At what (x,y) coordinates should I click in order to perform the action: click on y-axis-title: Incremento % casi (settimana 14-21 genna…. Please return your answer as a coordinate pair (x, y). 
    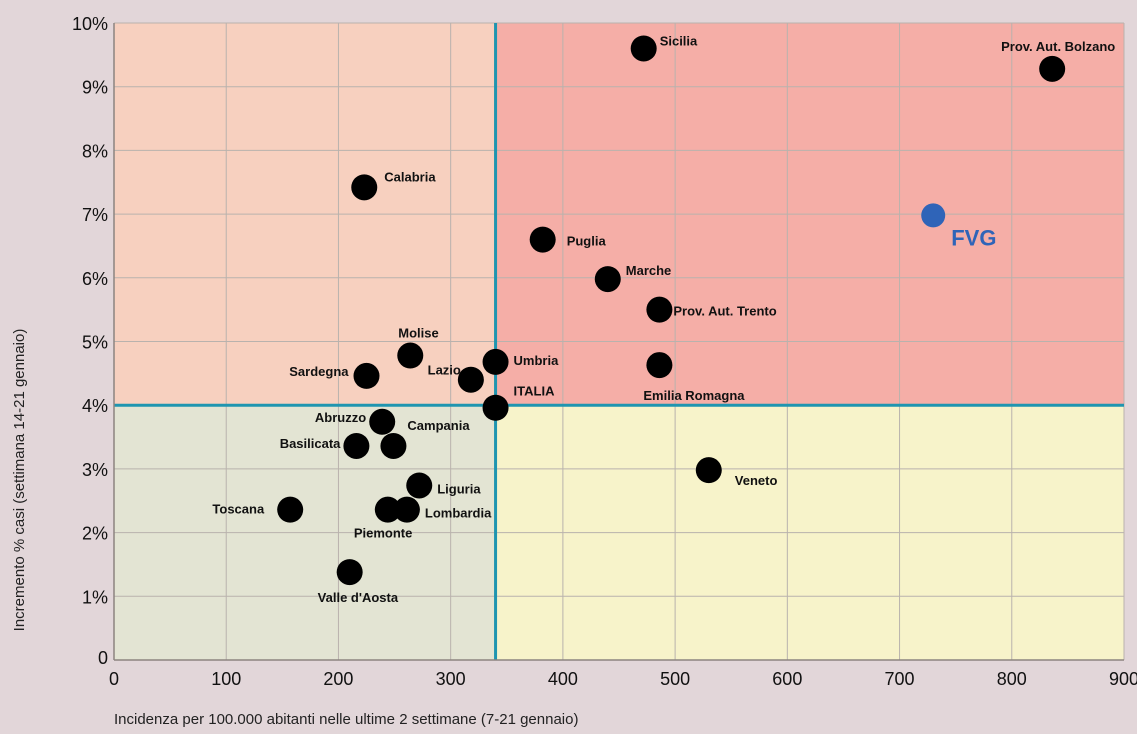
    Looking at the image, I should click on (19, 480).